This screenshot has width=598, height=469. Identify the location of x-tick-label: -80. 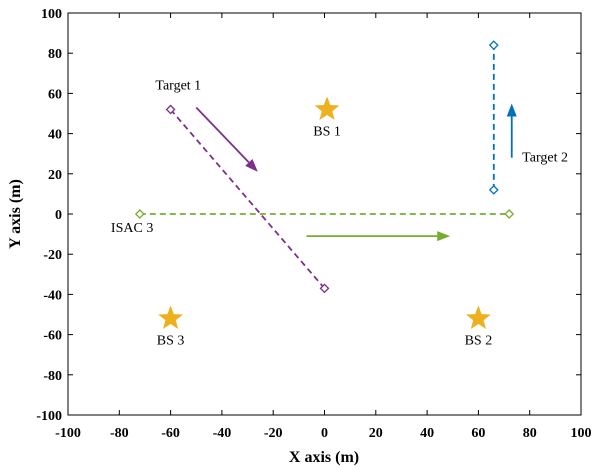
(119, 433).